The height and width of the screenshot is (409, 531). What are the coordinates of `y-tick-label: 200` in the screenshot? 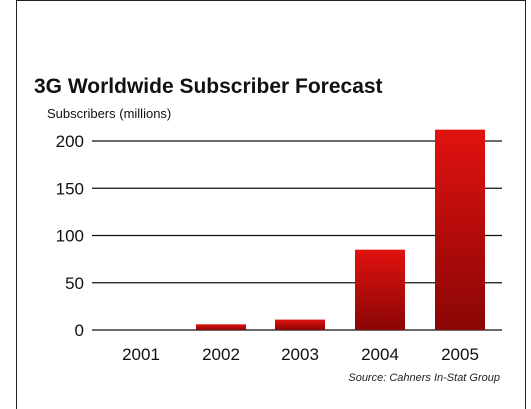 It's located at (70, 141).